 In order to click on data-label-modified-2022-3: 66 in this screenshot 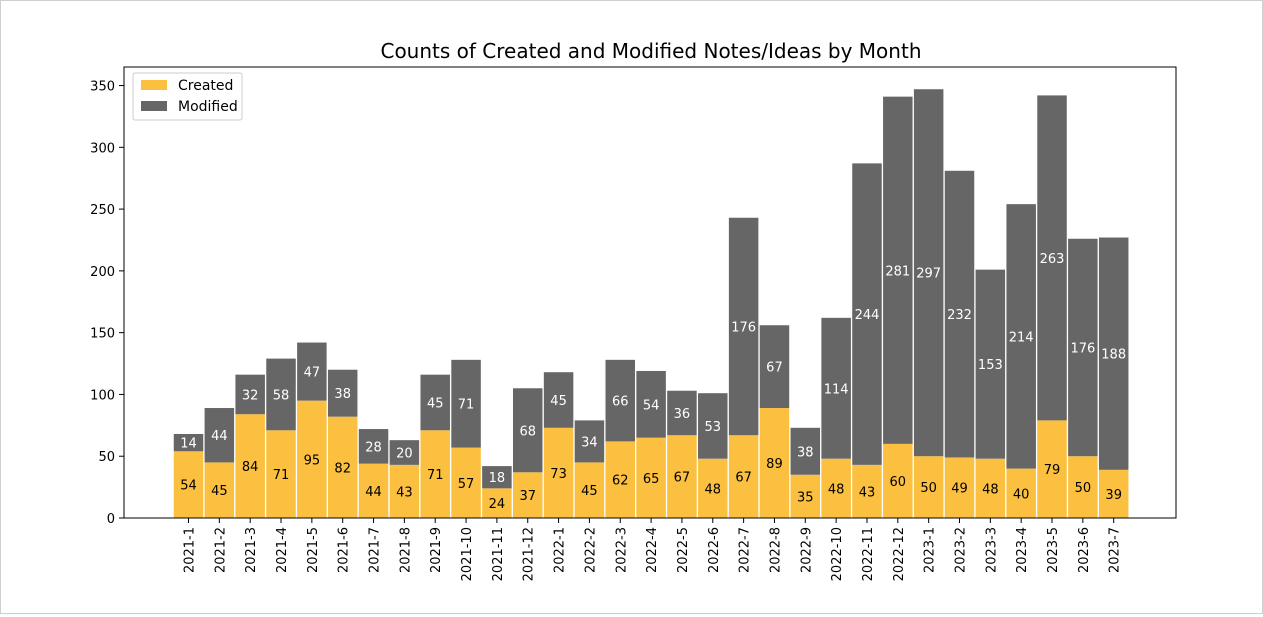, I will do `click(620, 402)`.